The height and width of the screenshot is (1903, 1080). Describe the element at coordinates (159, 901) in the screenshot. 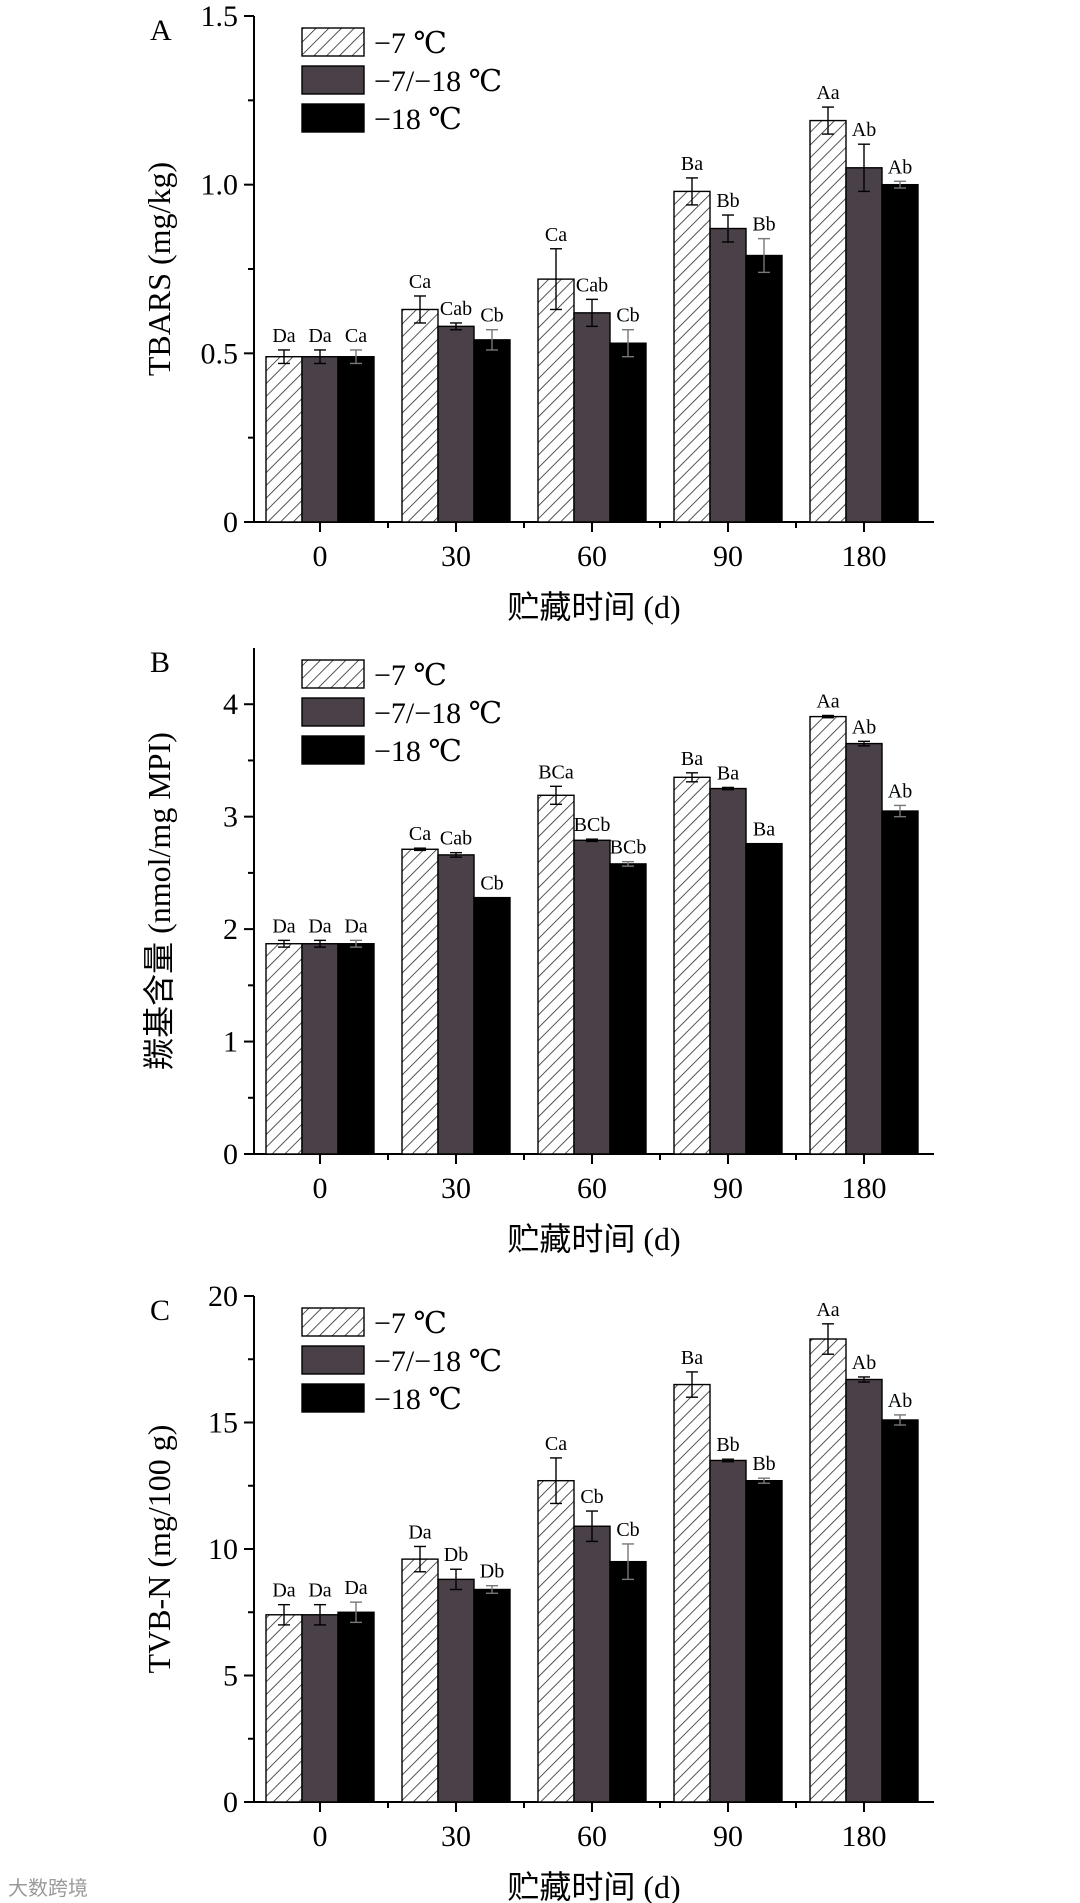

I see `y-axis-title: 羰基含量 (nmol/mg MPI)` at that location.